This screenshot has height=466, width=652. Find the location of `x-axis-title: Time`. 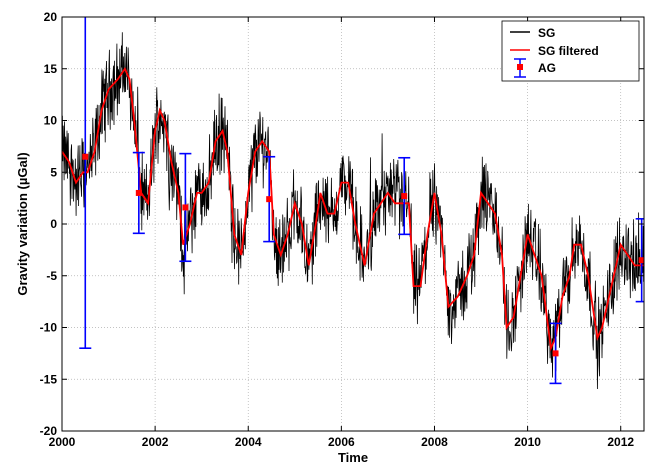

x-axis-title: Time is located at coordinates (353, 457).